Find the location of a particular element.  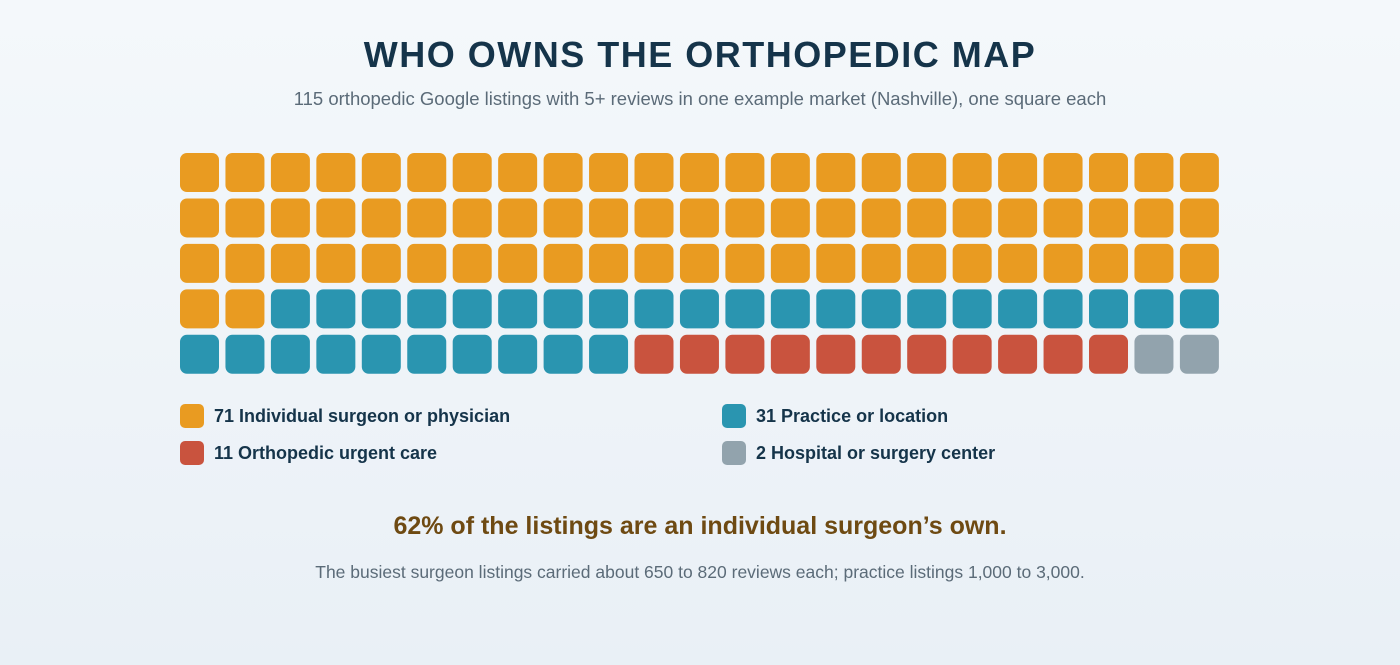

legend-item-hospital: 2 Hospital or surgery center is located at coordinates (858, 453).